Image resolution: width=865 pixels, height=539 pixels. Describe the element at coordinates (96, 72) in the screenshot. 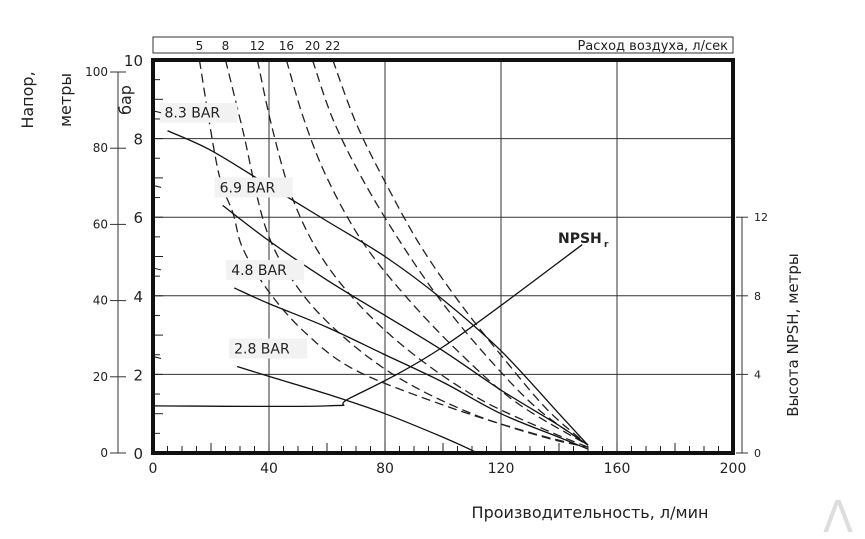

I see `y-tick-label-m: 100` at that location.